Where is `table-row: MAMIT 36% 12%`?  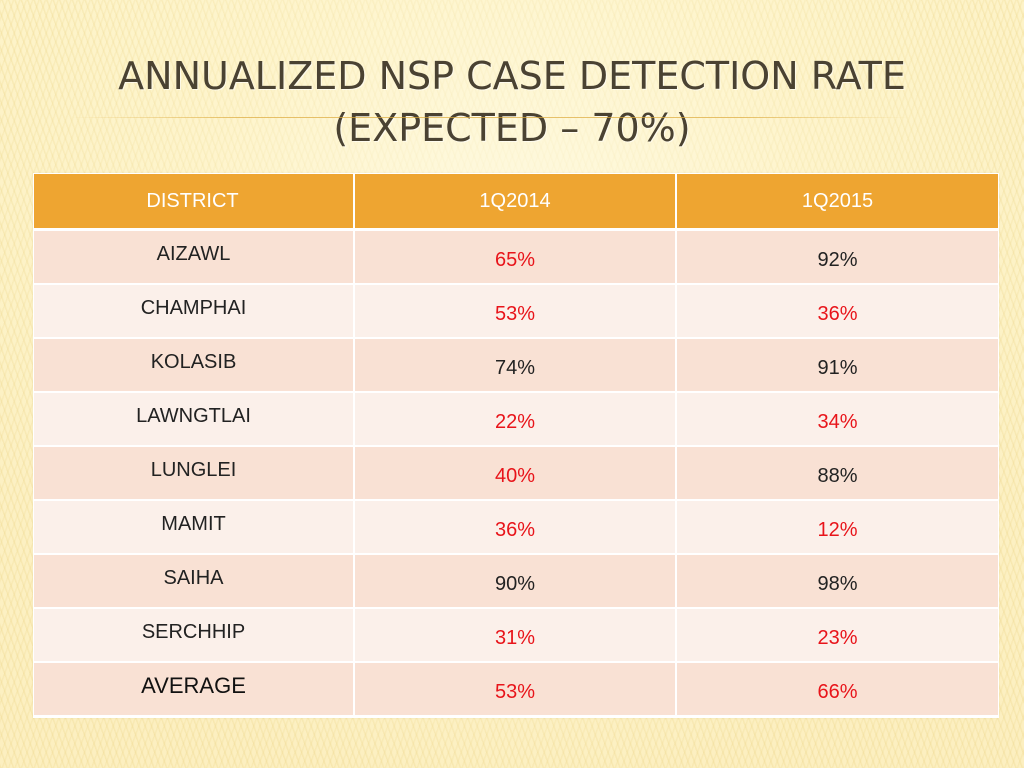 table-row: MAMIT 36% 12% is located at coordinates (516, 527).